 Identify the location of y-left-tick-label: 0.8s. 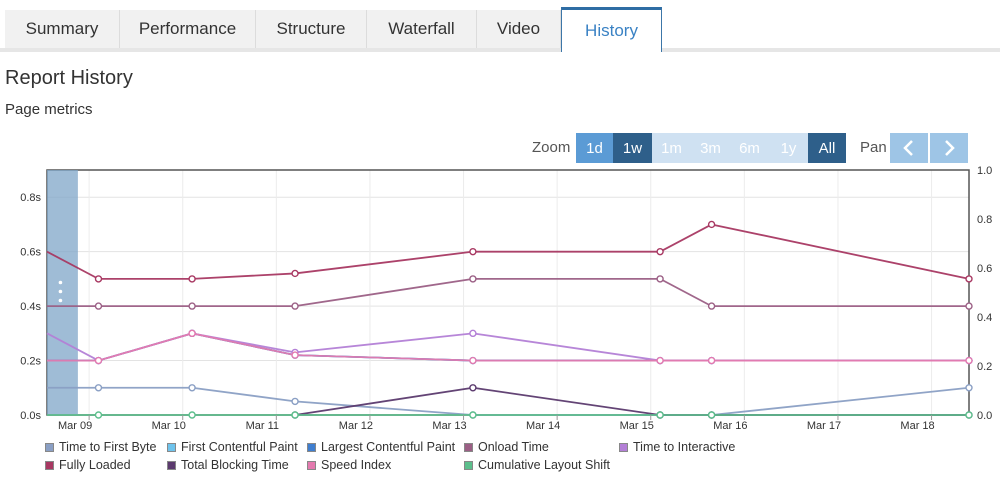
(30, 198).